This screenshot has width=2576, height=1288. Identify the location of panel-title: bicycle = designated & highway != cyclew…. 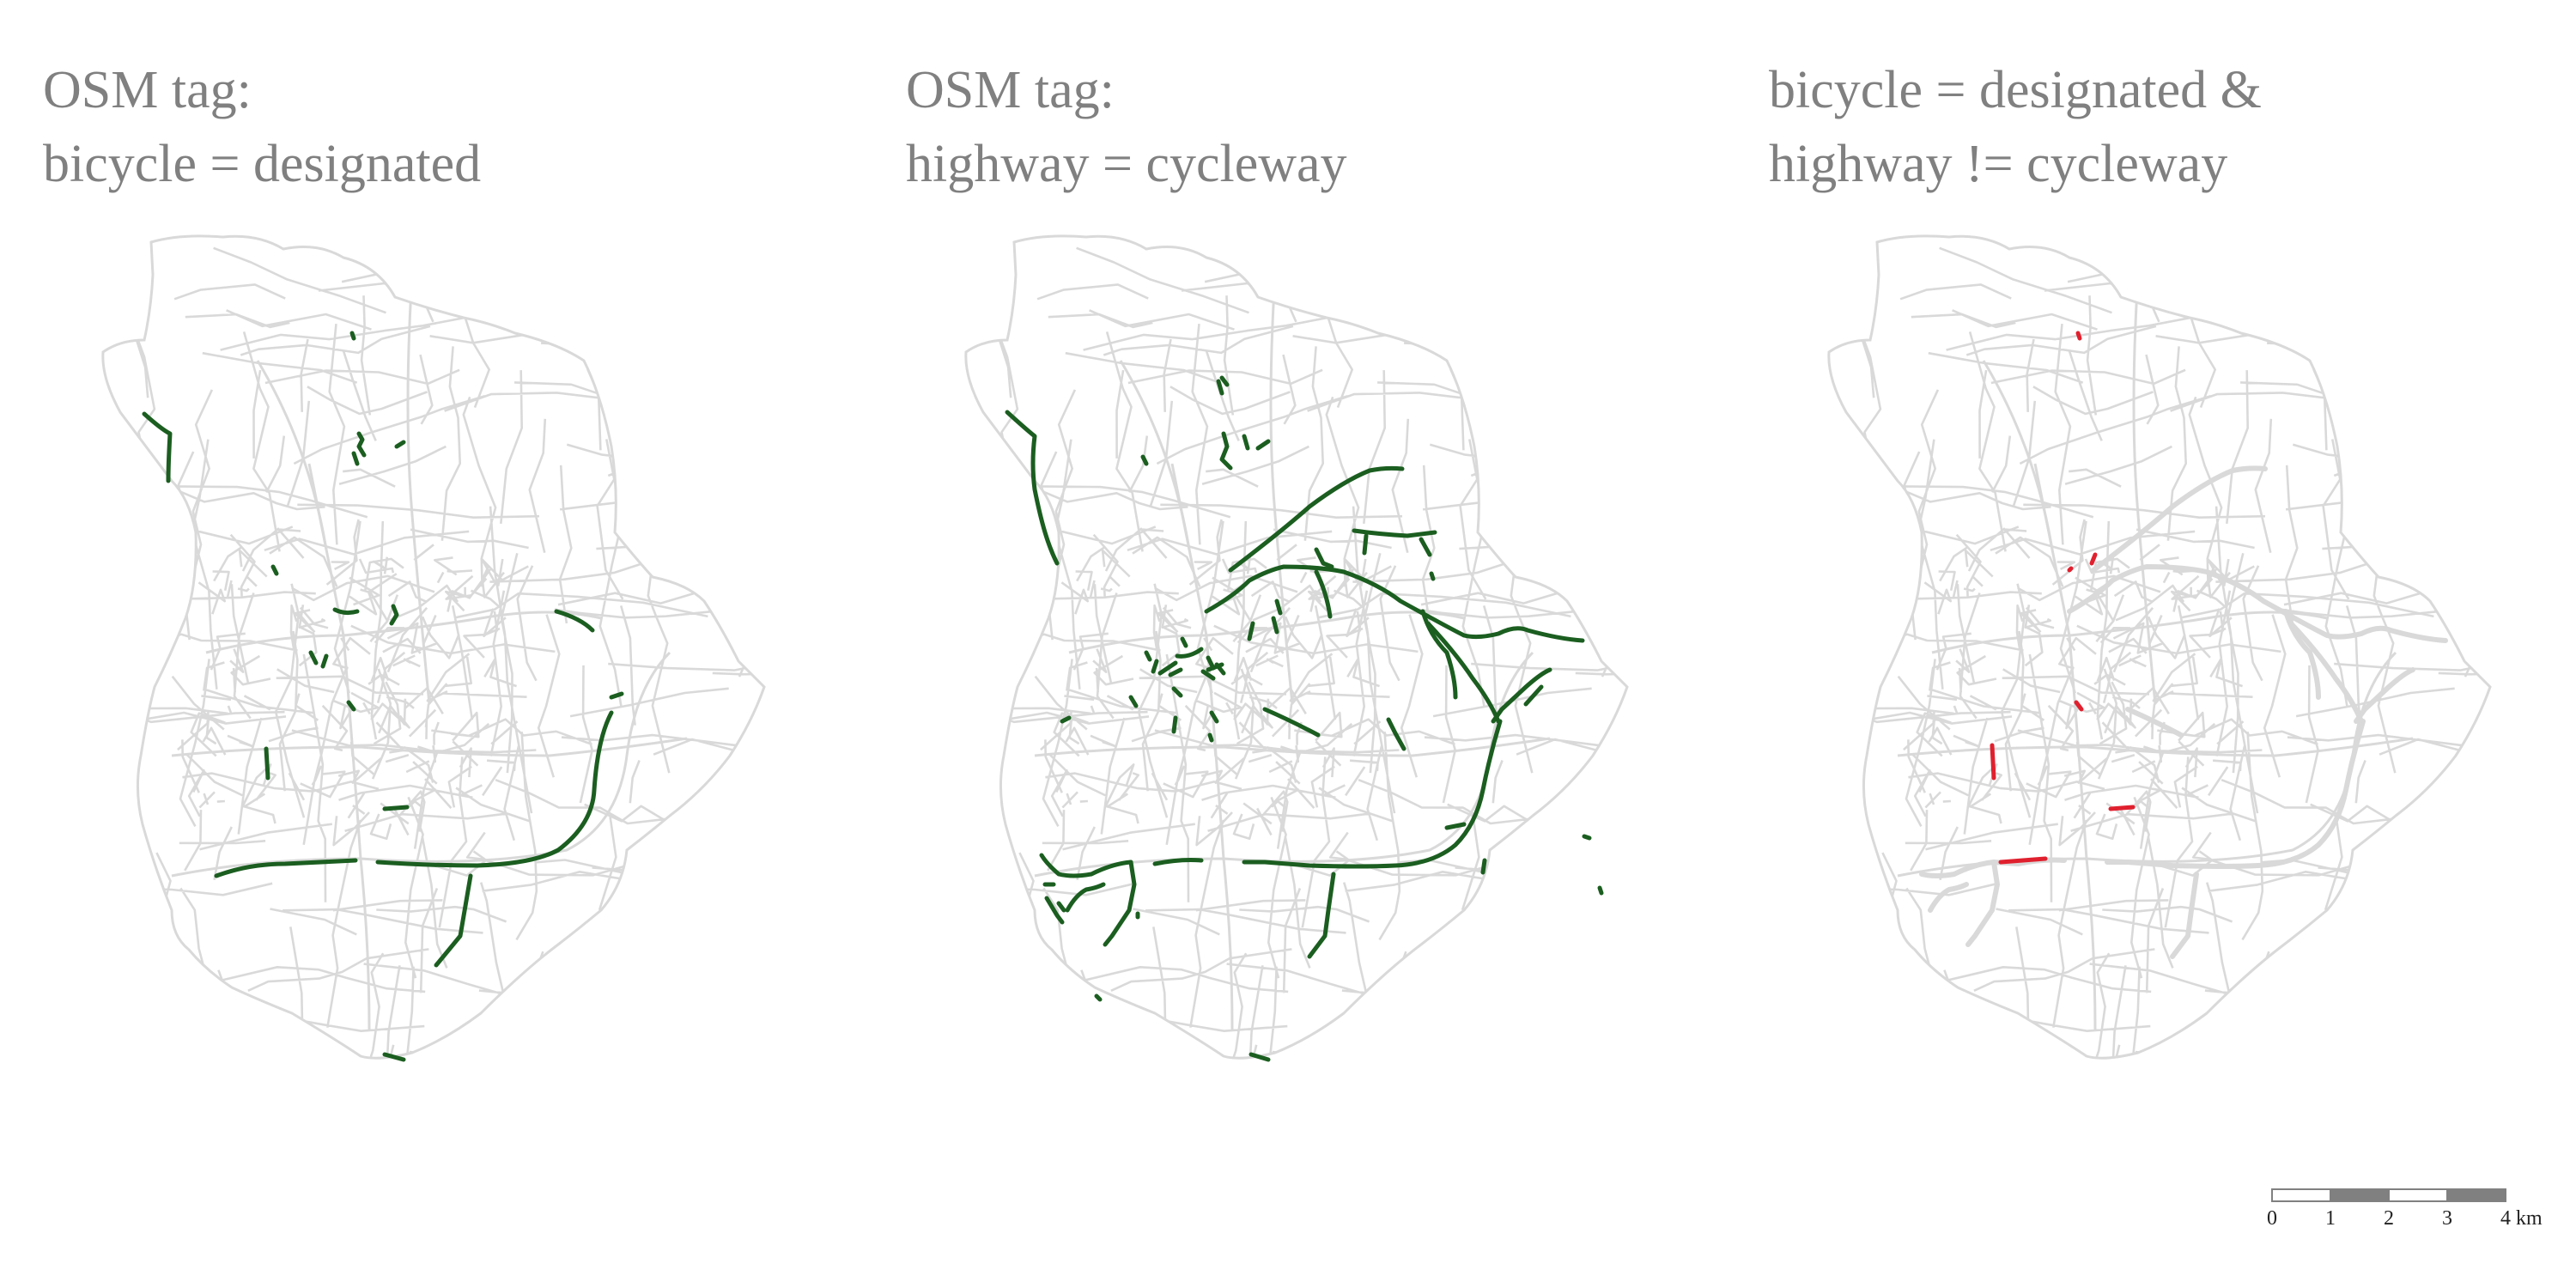
(2016, 127).